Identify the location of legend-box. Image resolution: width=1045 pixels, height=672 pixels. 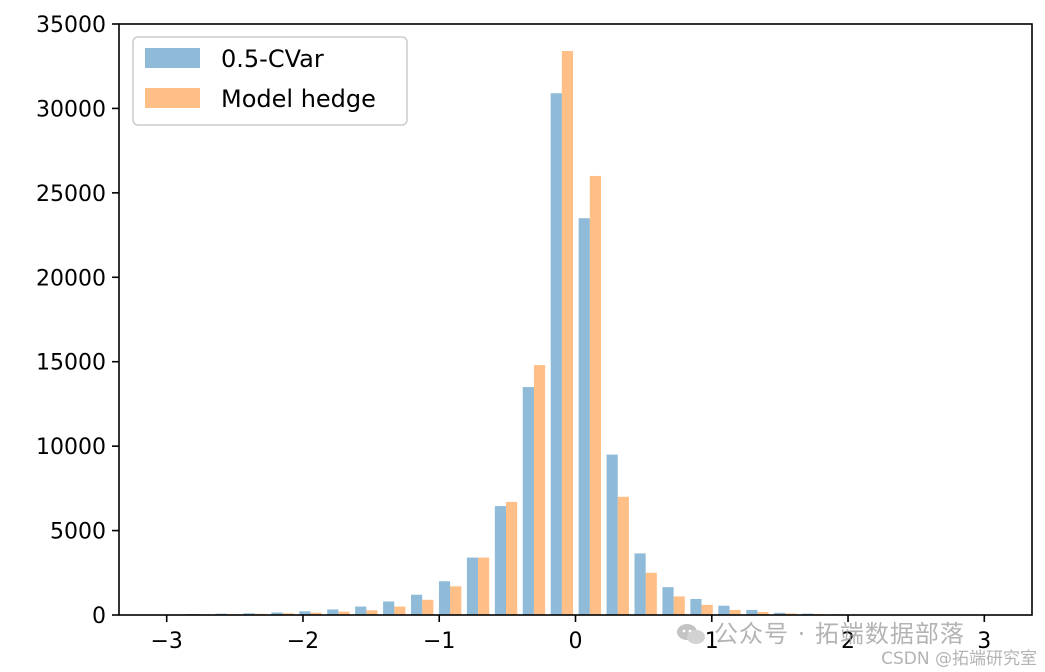
(270, 81).